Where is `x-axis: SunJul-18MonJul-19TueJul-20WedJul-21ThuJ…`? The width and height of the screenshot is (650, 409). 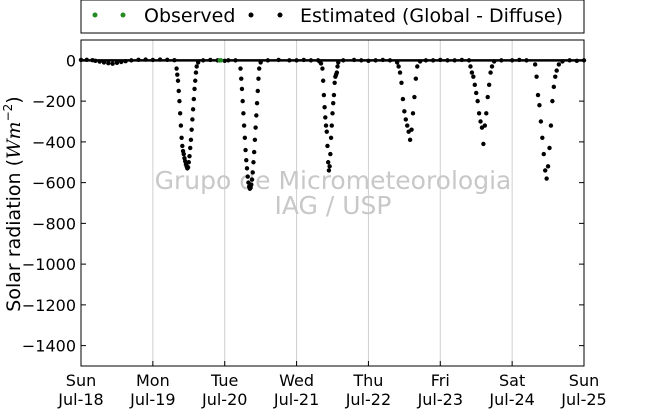
x-axis: SunJul-18MonJul-19TueJul-20WedJul-21ThuJ… is located at coordinates (332, 385).